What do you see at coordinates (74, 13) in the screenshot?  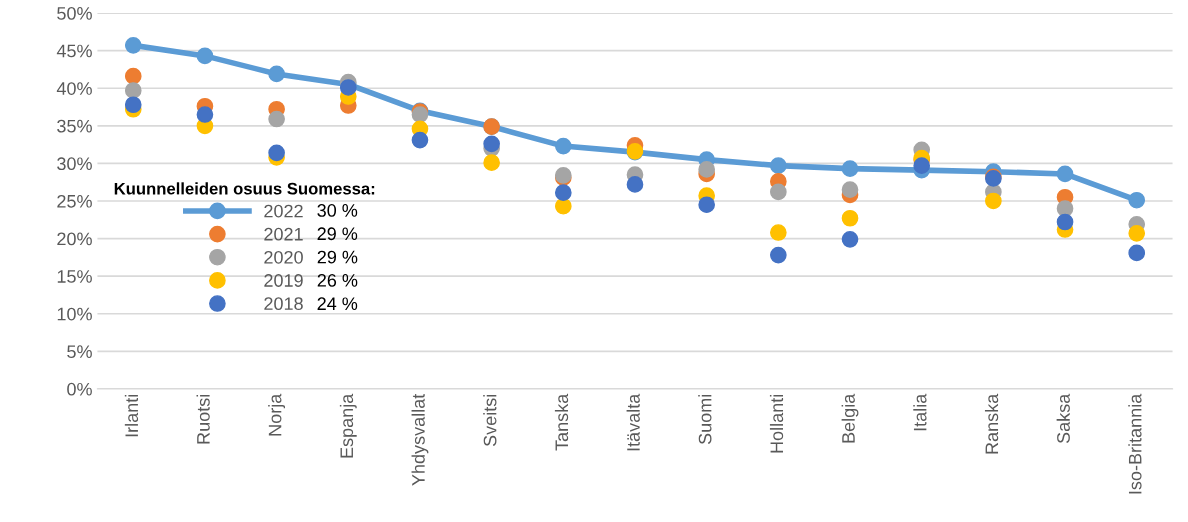 I see `y-tick-label: 50%` at bounding box center [74, 13].